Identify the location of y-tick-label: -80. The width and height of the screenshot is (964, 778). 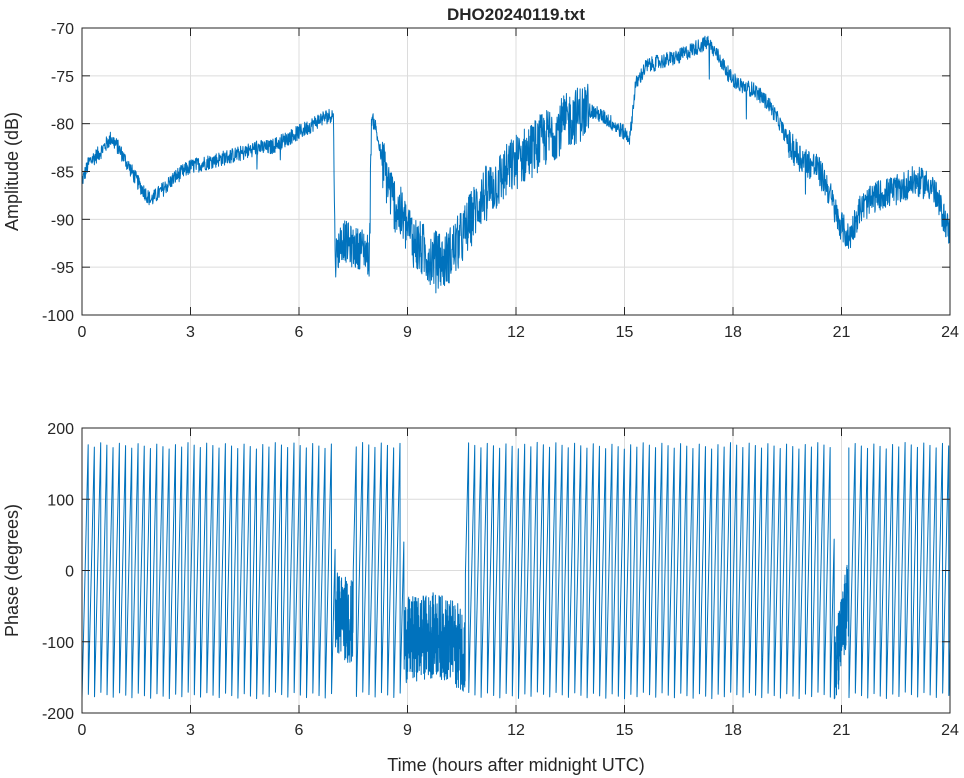
(62, 125).